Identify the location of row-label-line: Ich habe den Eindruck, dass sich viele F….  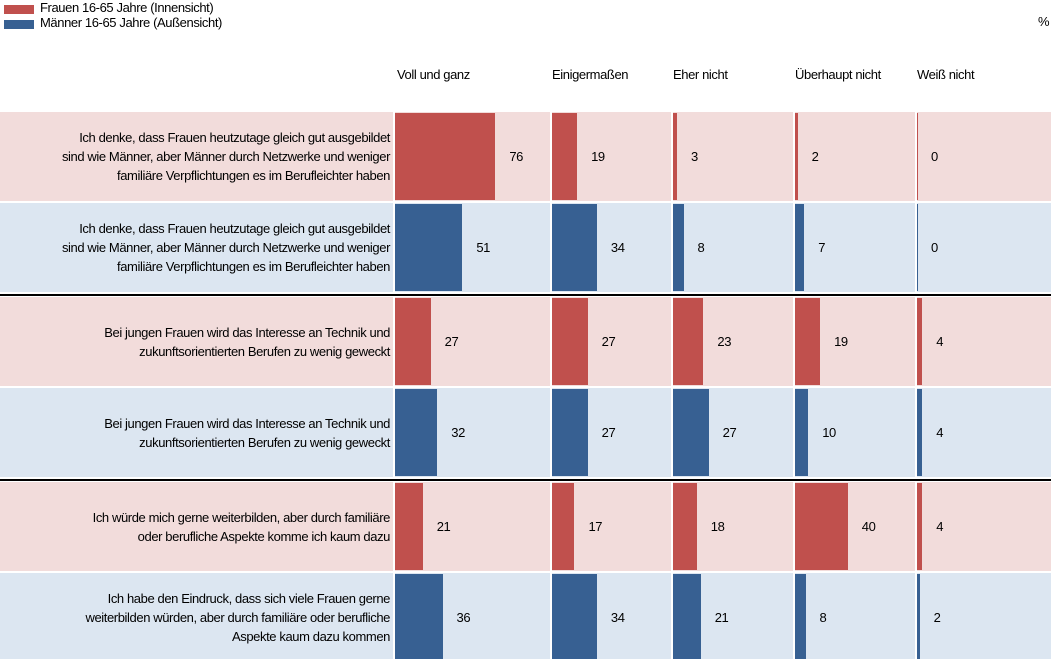
(249, 598).